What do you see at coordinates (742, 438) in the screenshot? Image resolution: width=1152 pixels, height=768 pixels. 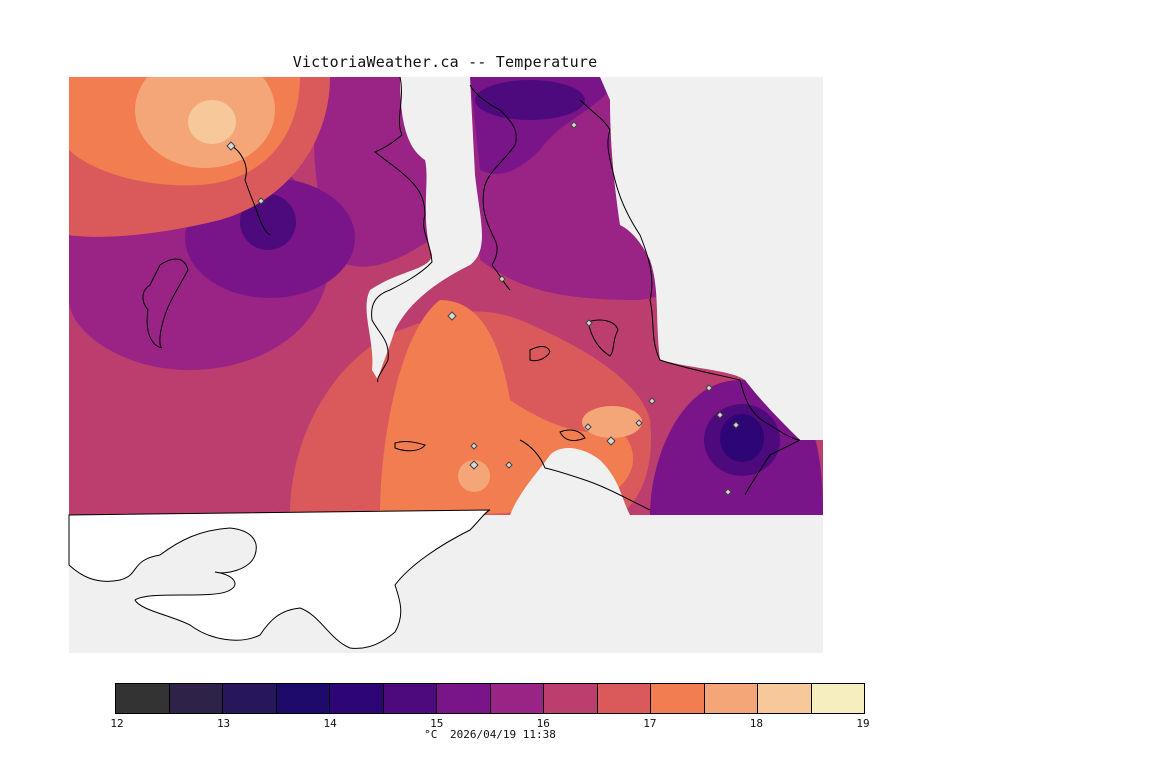 I see `contour-14-14.5-se` at bounding box center [742, 438].